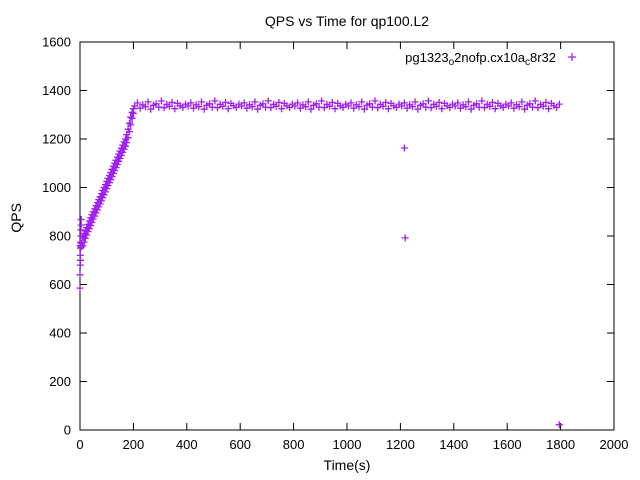  Describe the element at coordinates (542, 57) in the screenshot. I see `legend-text: 8r32` at that location.